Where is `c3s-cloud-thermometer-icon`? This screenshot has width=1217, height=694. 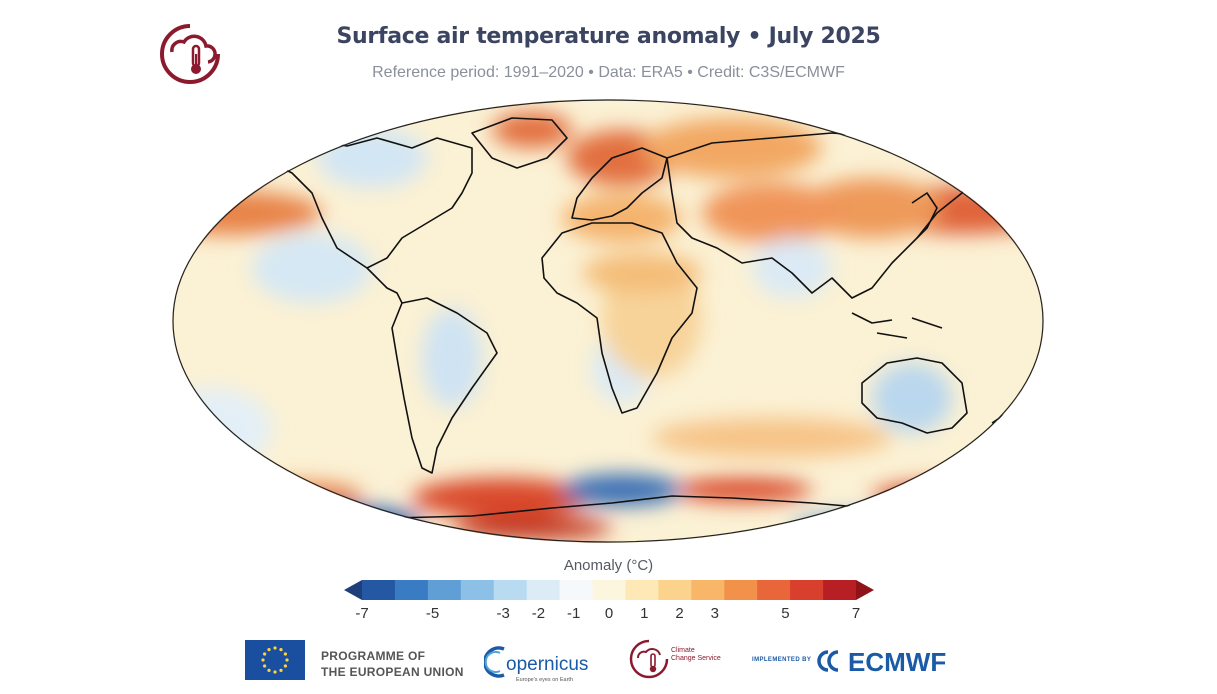 c3s-cloud-thermometer-icon is located at coordinates (190, 54).